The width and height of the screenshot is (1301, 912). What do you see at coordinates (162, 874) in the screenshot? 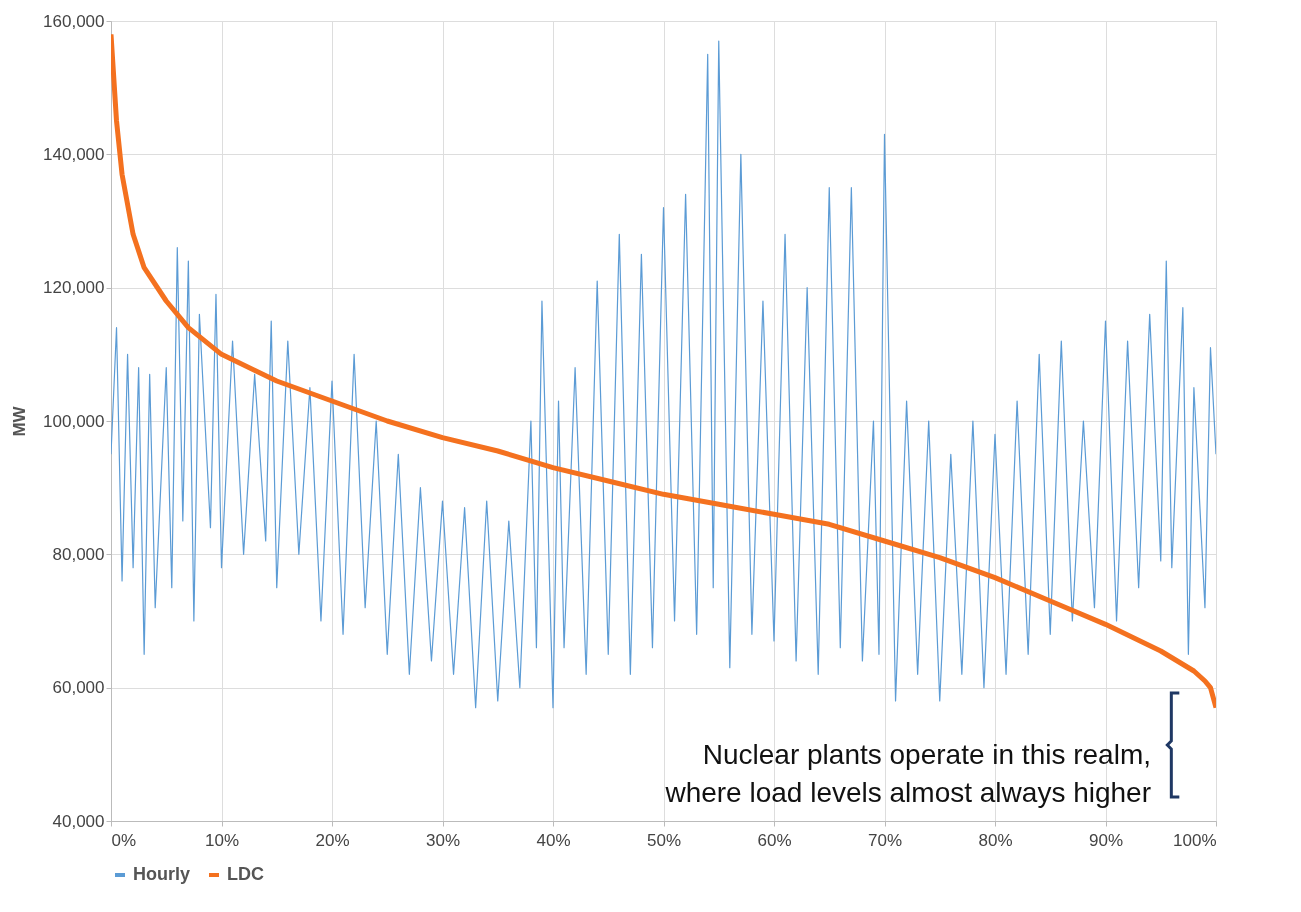
I see `legend-label: Hourly` at bounding box center [162, 874].